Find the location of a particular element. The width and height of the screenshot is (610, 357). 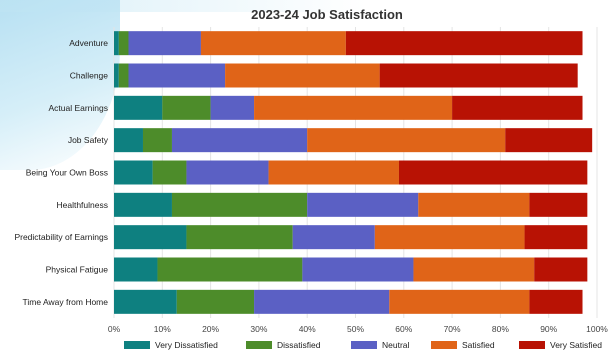

category-label: Time Away from Home is located at coordinates (66, 302).